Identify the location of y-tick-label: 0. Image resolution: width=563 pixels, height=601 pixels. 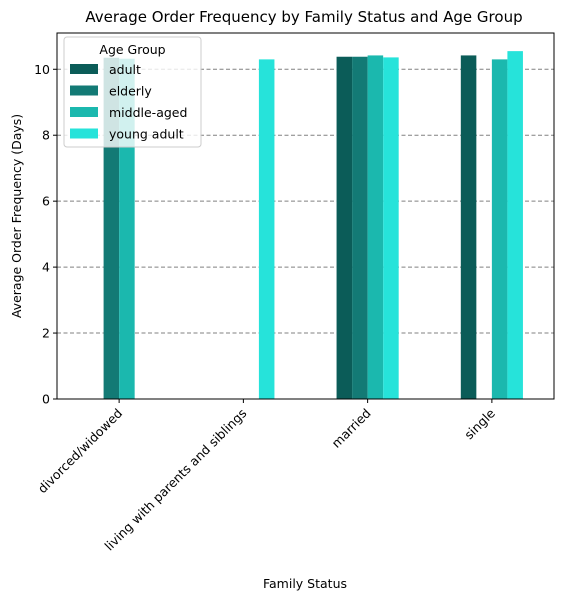
(46, 399).